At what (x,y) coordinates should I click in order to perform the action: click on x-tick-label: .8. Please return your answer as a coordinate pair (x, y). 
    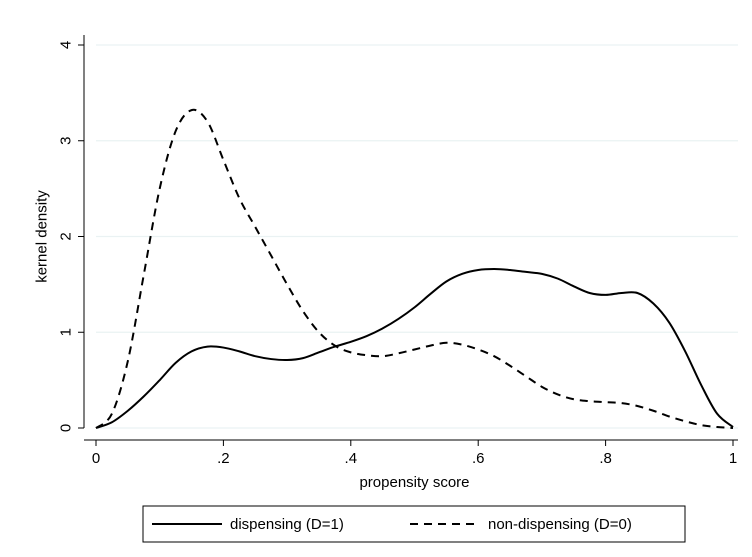
    Looking at the image, I should click on (605, 458).